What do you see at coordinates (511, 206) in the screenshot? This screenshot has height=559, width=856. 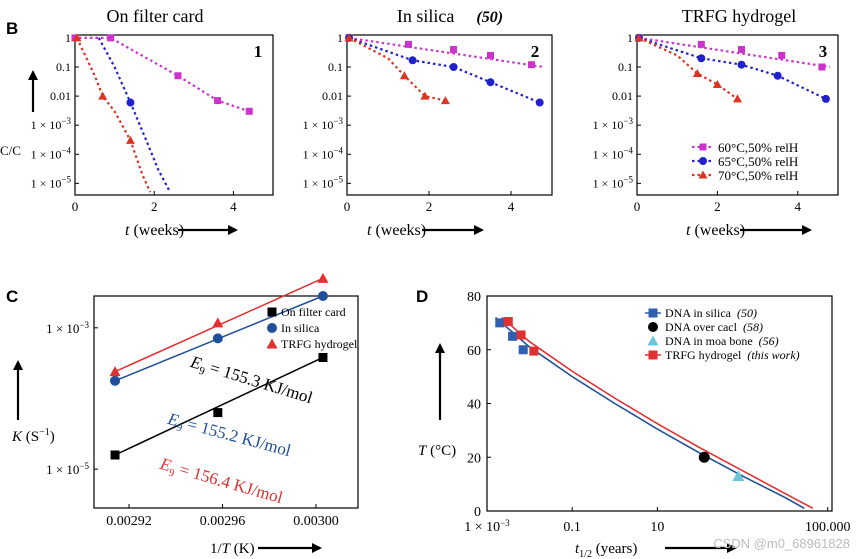 I see `b2-xtick-label: 4` at bounding box center [511, 206].